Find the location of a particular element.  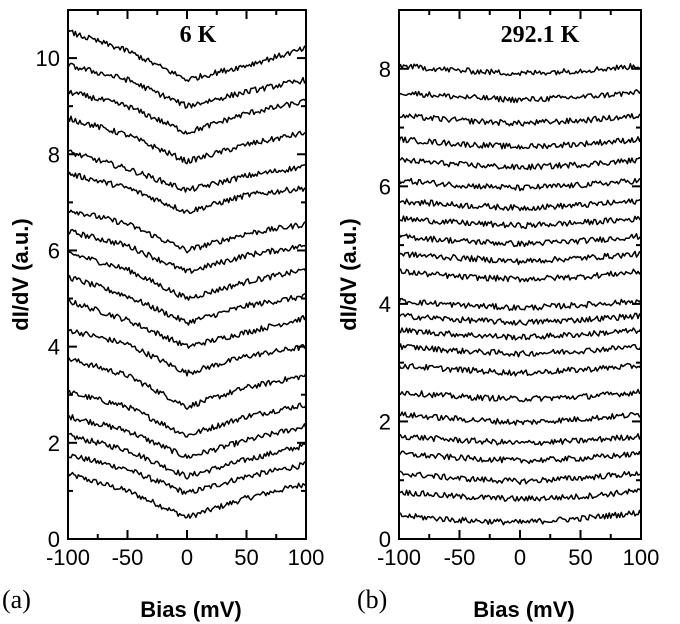

y-tick-label: 10 is located at coordinates (48, 58).